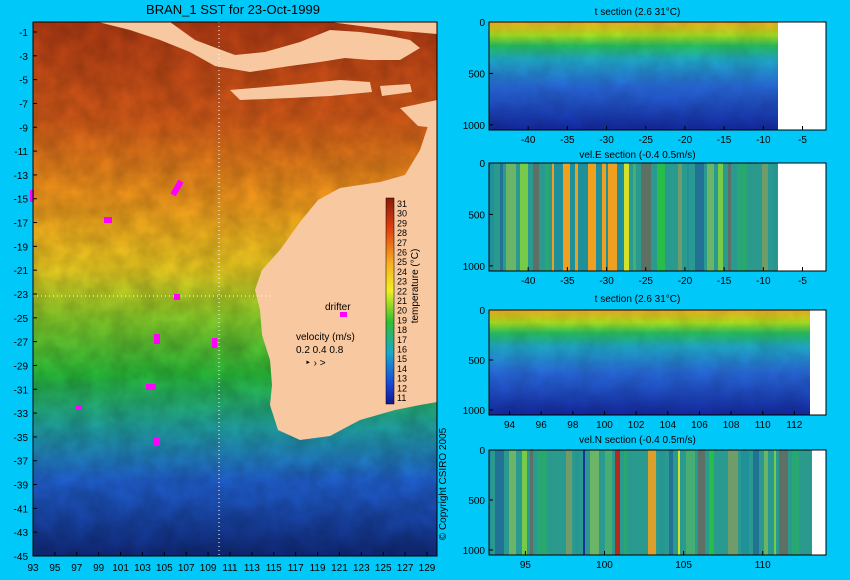  Describe the element at coordinates (21, 509) in the screenshot. I see `map-y-tick-label: -41` at that location.